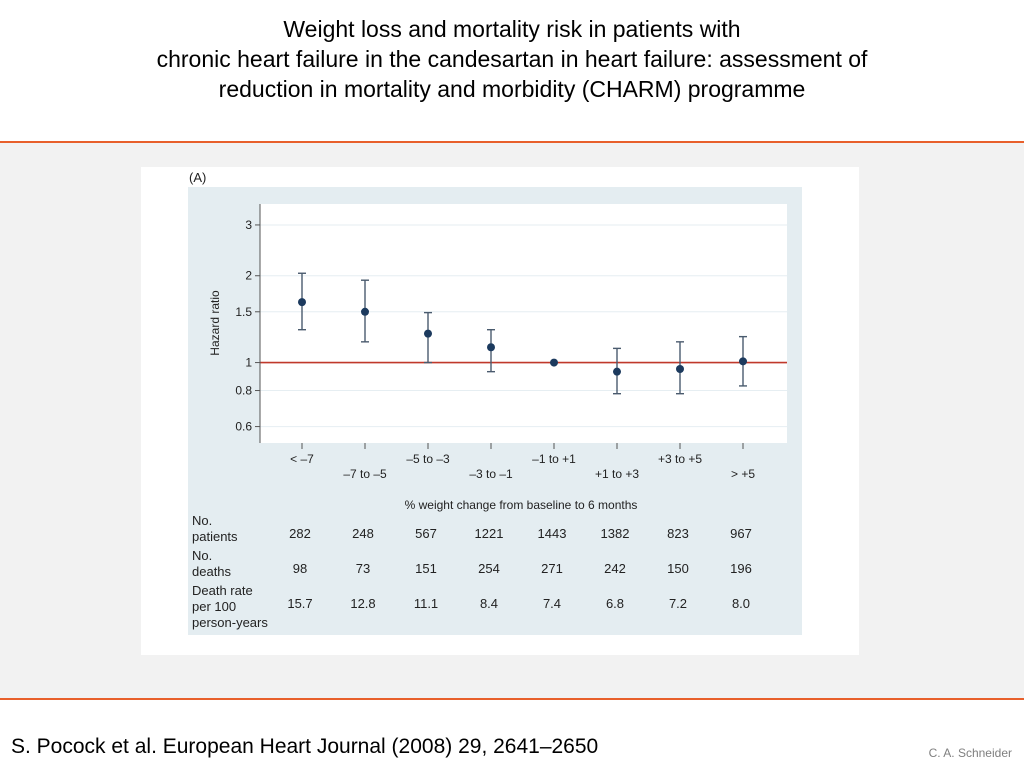 This screenshot has height=768, width=1024. Describe the element at coordinates (615, 568) in the screenshot. I see `table-cell: 242` at that location.